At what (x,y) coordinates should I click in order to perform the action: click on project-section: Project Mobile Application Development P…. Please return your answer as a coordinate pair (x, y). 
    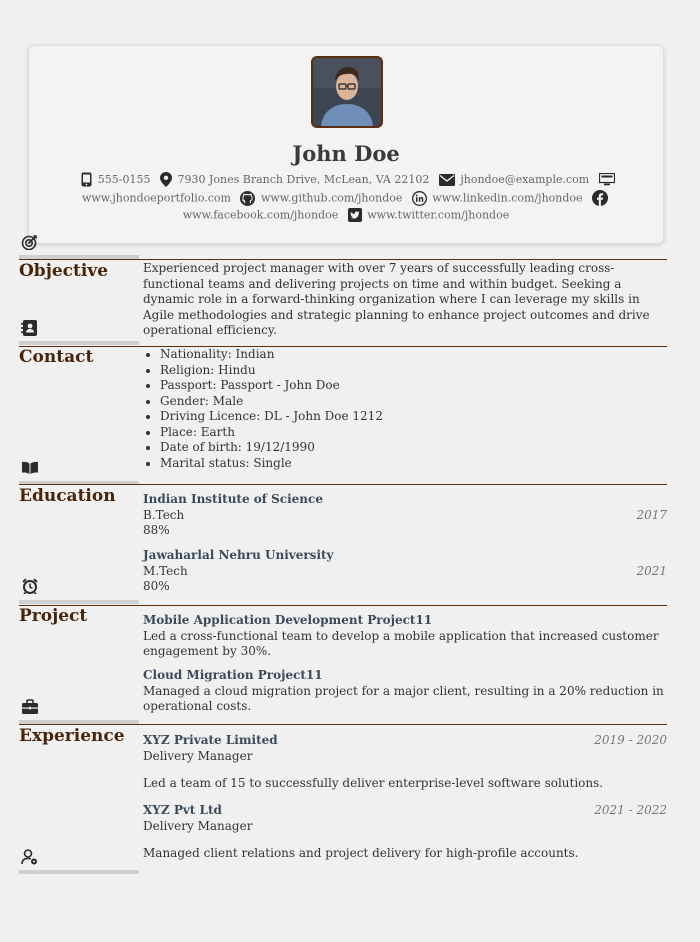
    Looking at the image, I should click on (343, 648).